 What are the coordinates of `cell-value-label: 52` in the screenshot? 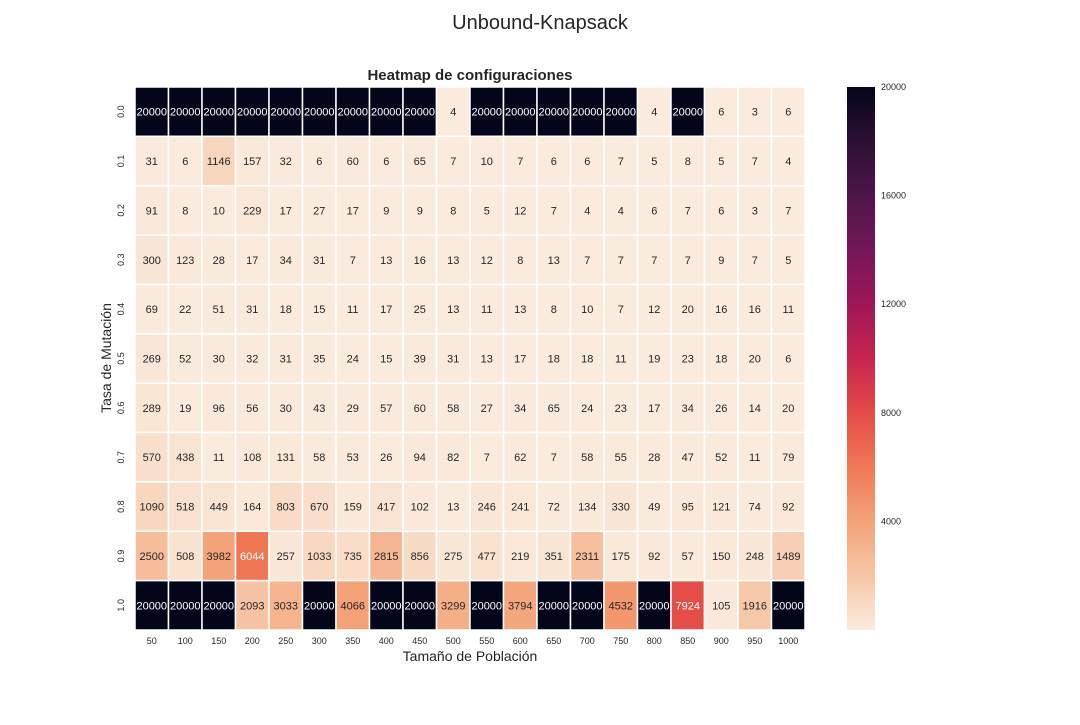 It's located at (185, 360).